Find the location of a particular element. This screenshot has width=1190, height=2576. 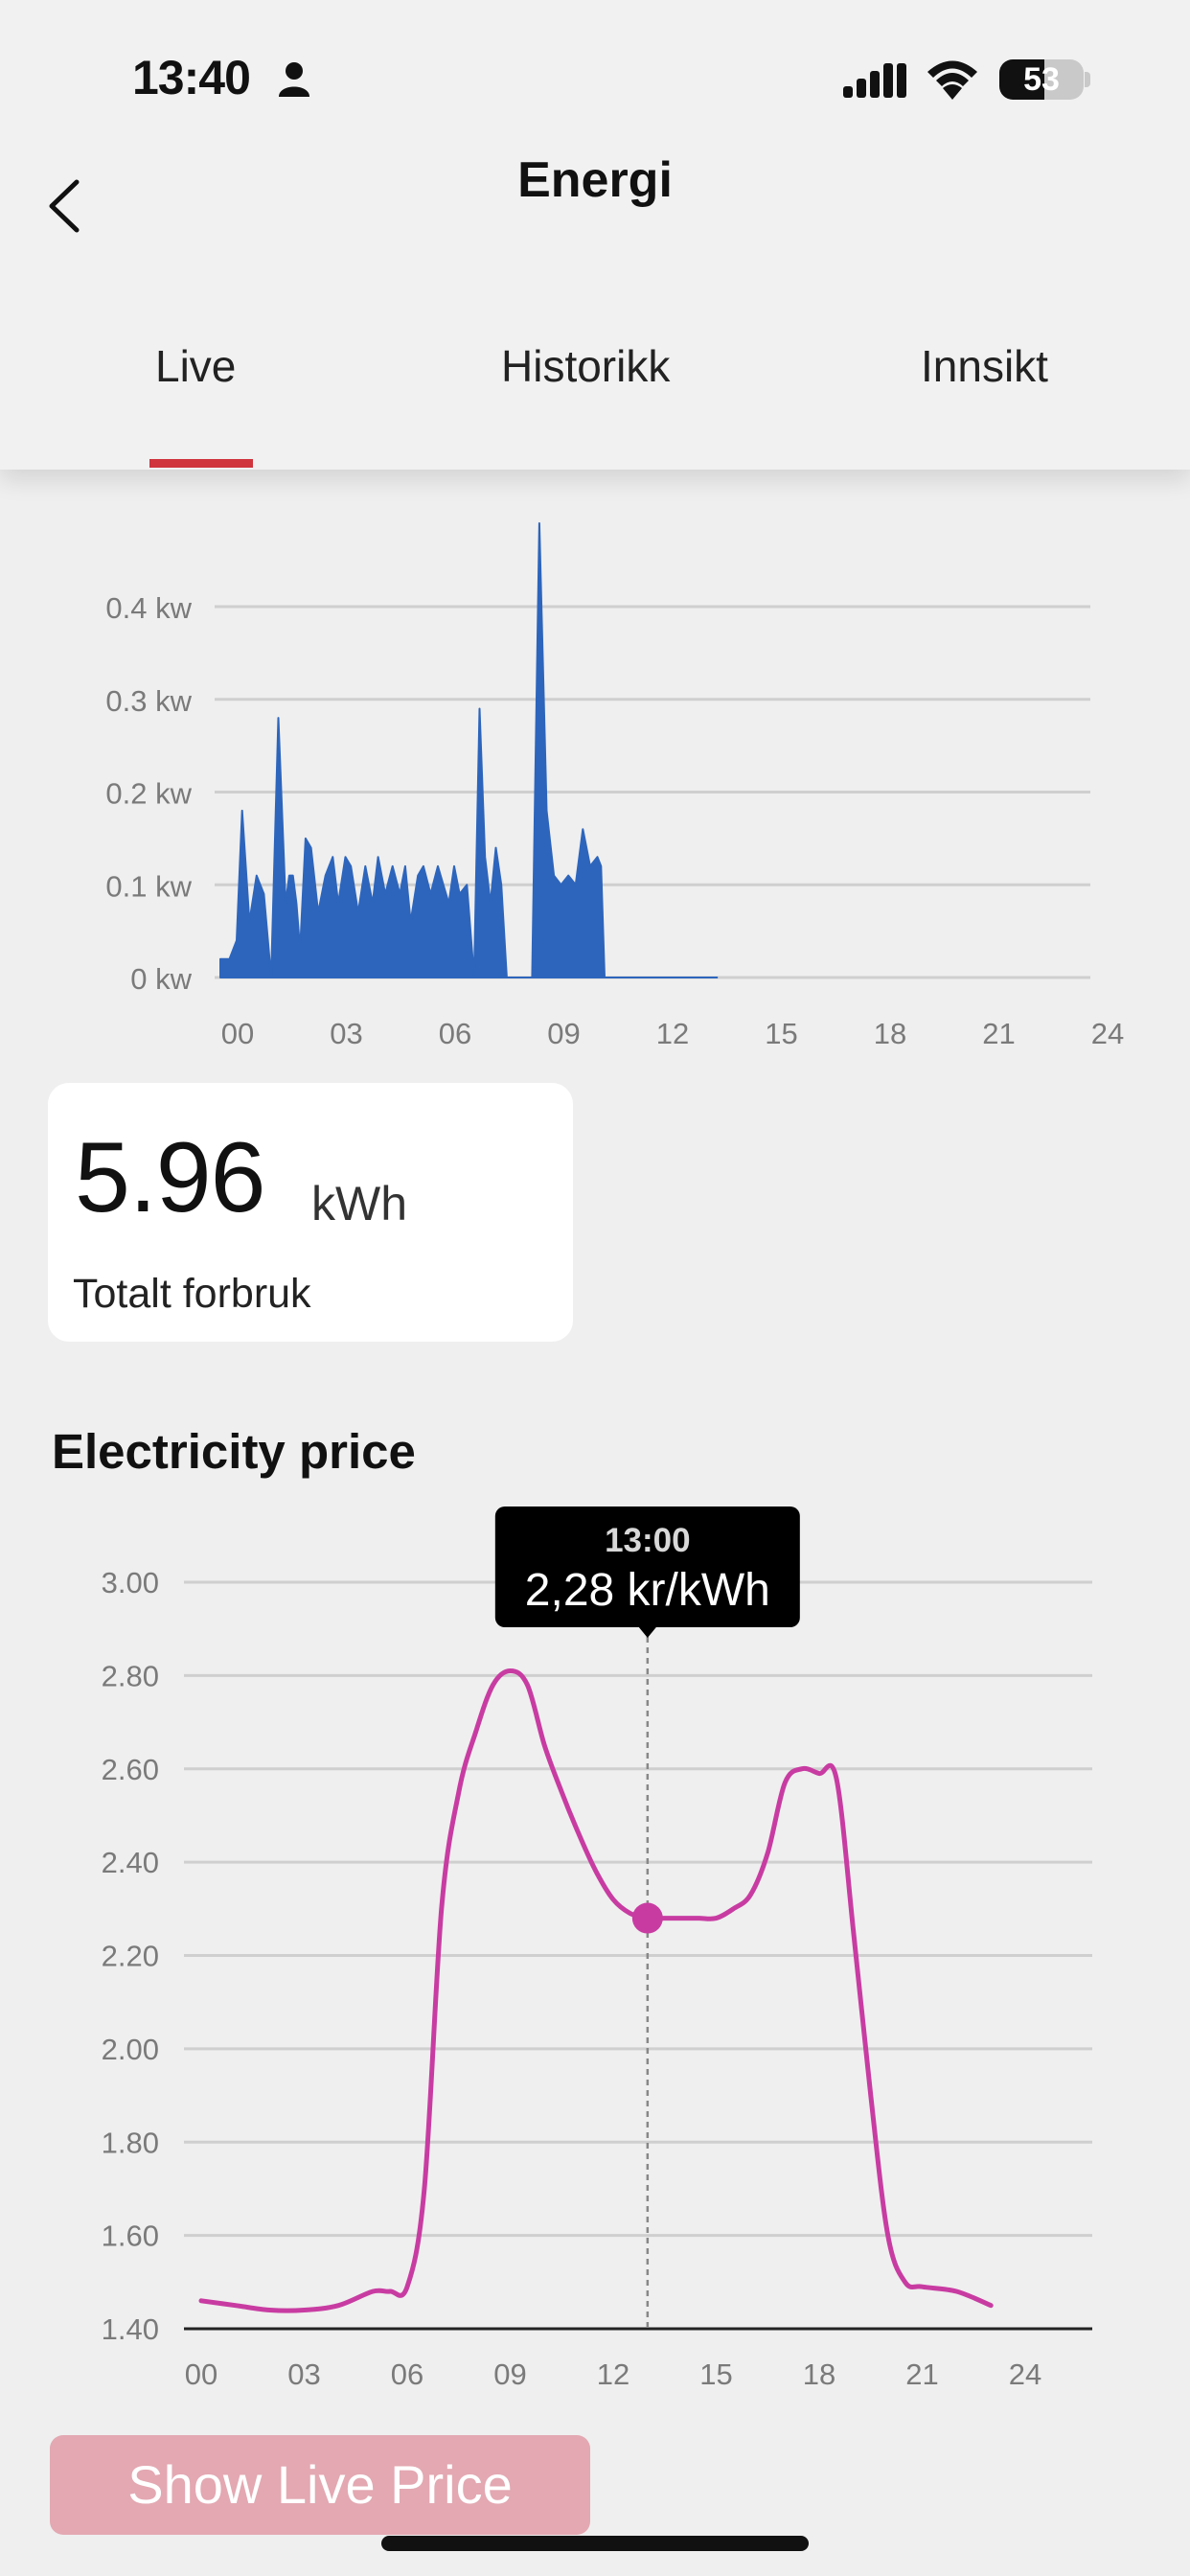

price-x-tick-label: 12 is located at coordinates (613, 2374).